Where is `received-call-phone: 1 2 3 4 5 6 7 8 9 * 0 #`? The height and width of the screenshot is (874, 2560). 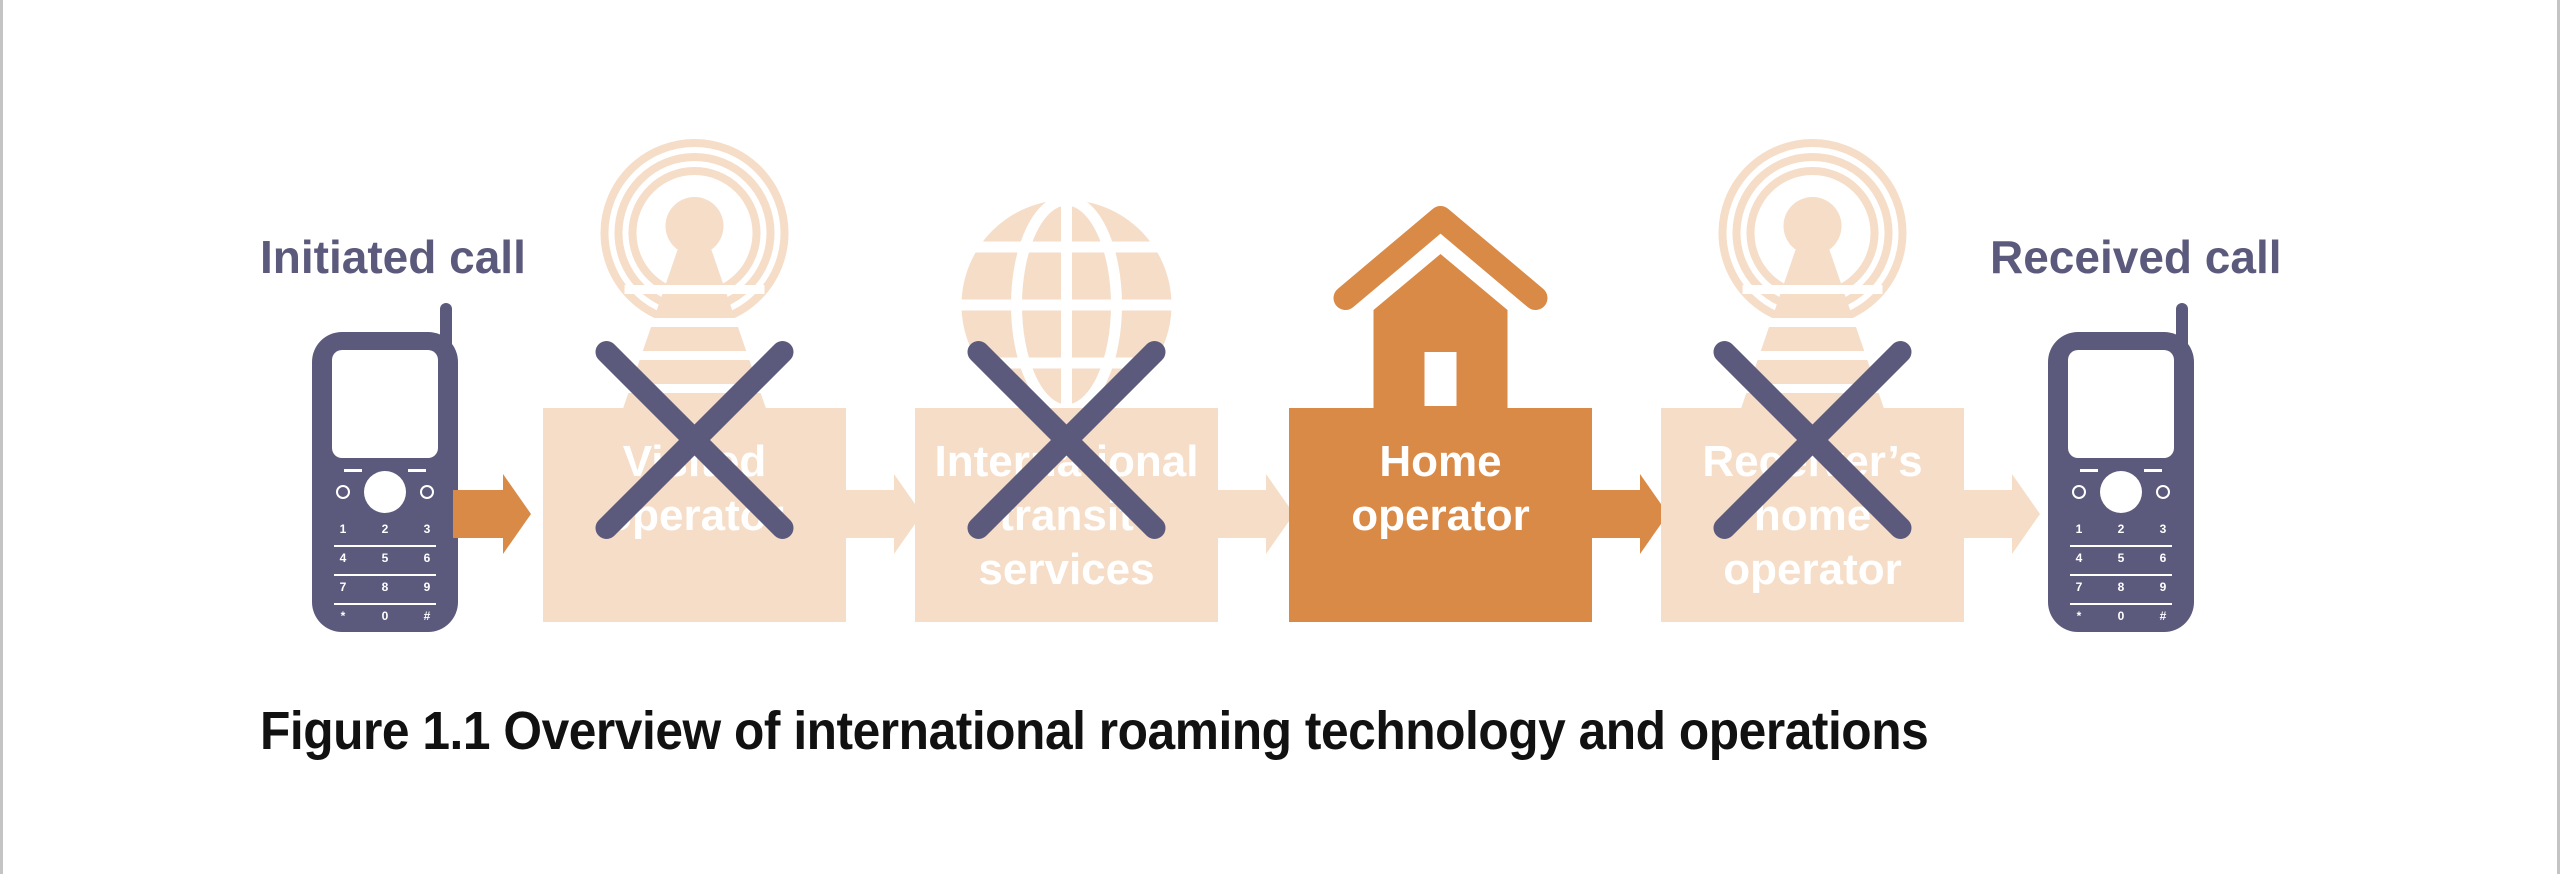
received-call-phone: 1 2 3 4 5 6 7 8 9 * 0 # is located at coordinates (2121, 467).